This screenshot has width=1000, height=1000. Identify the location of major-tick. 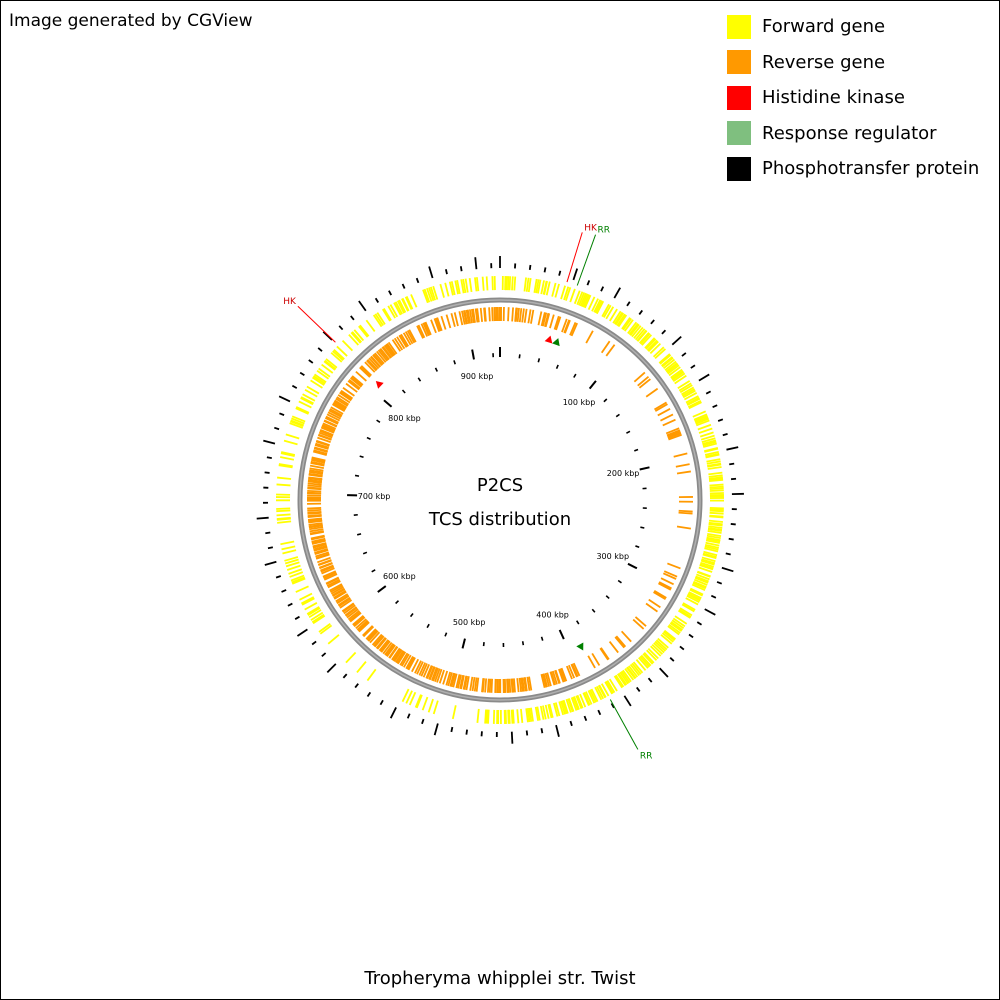
(632, 566).